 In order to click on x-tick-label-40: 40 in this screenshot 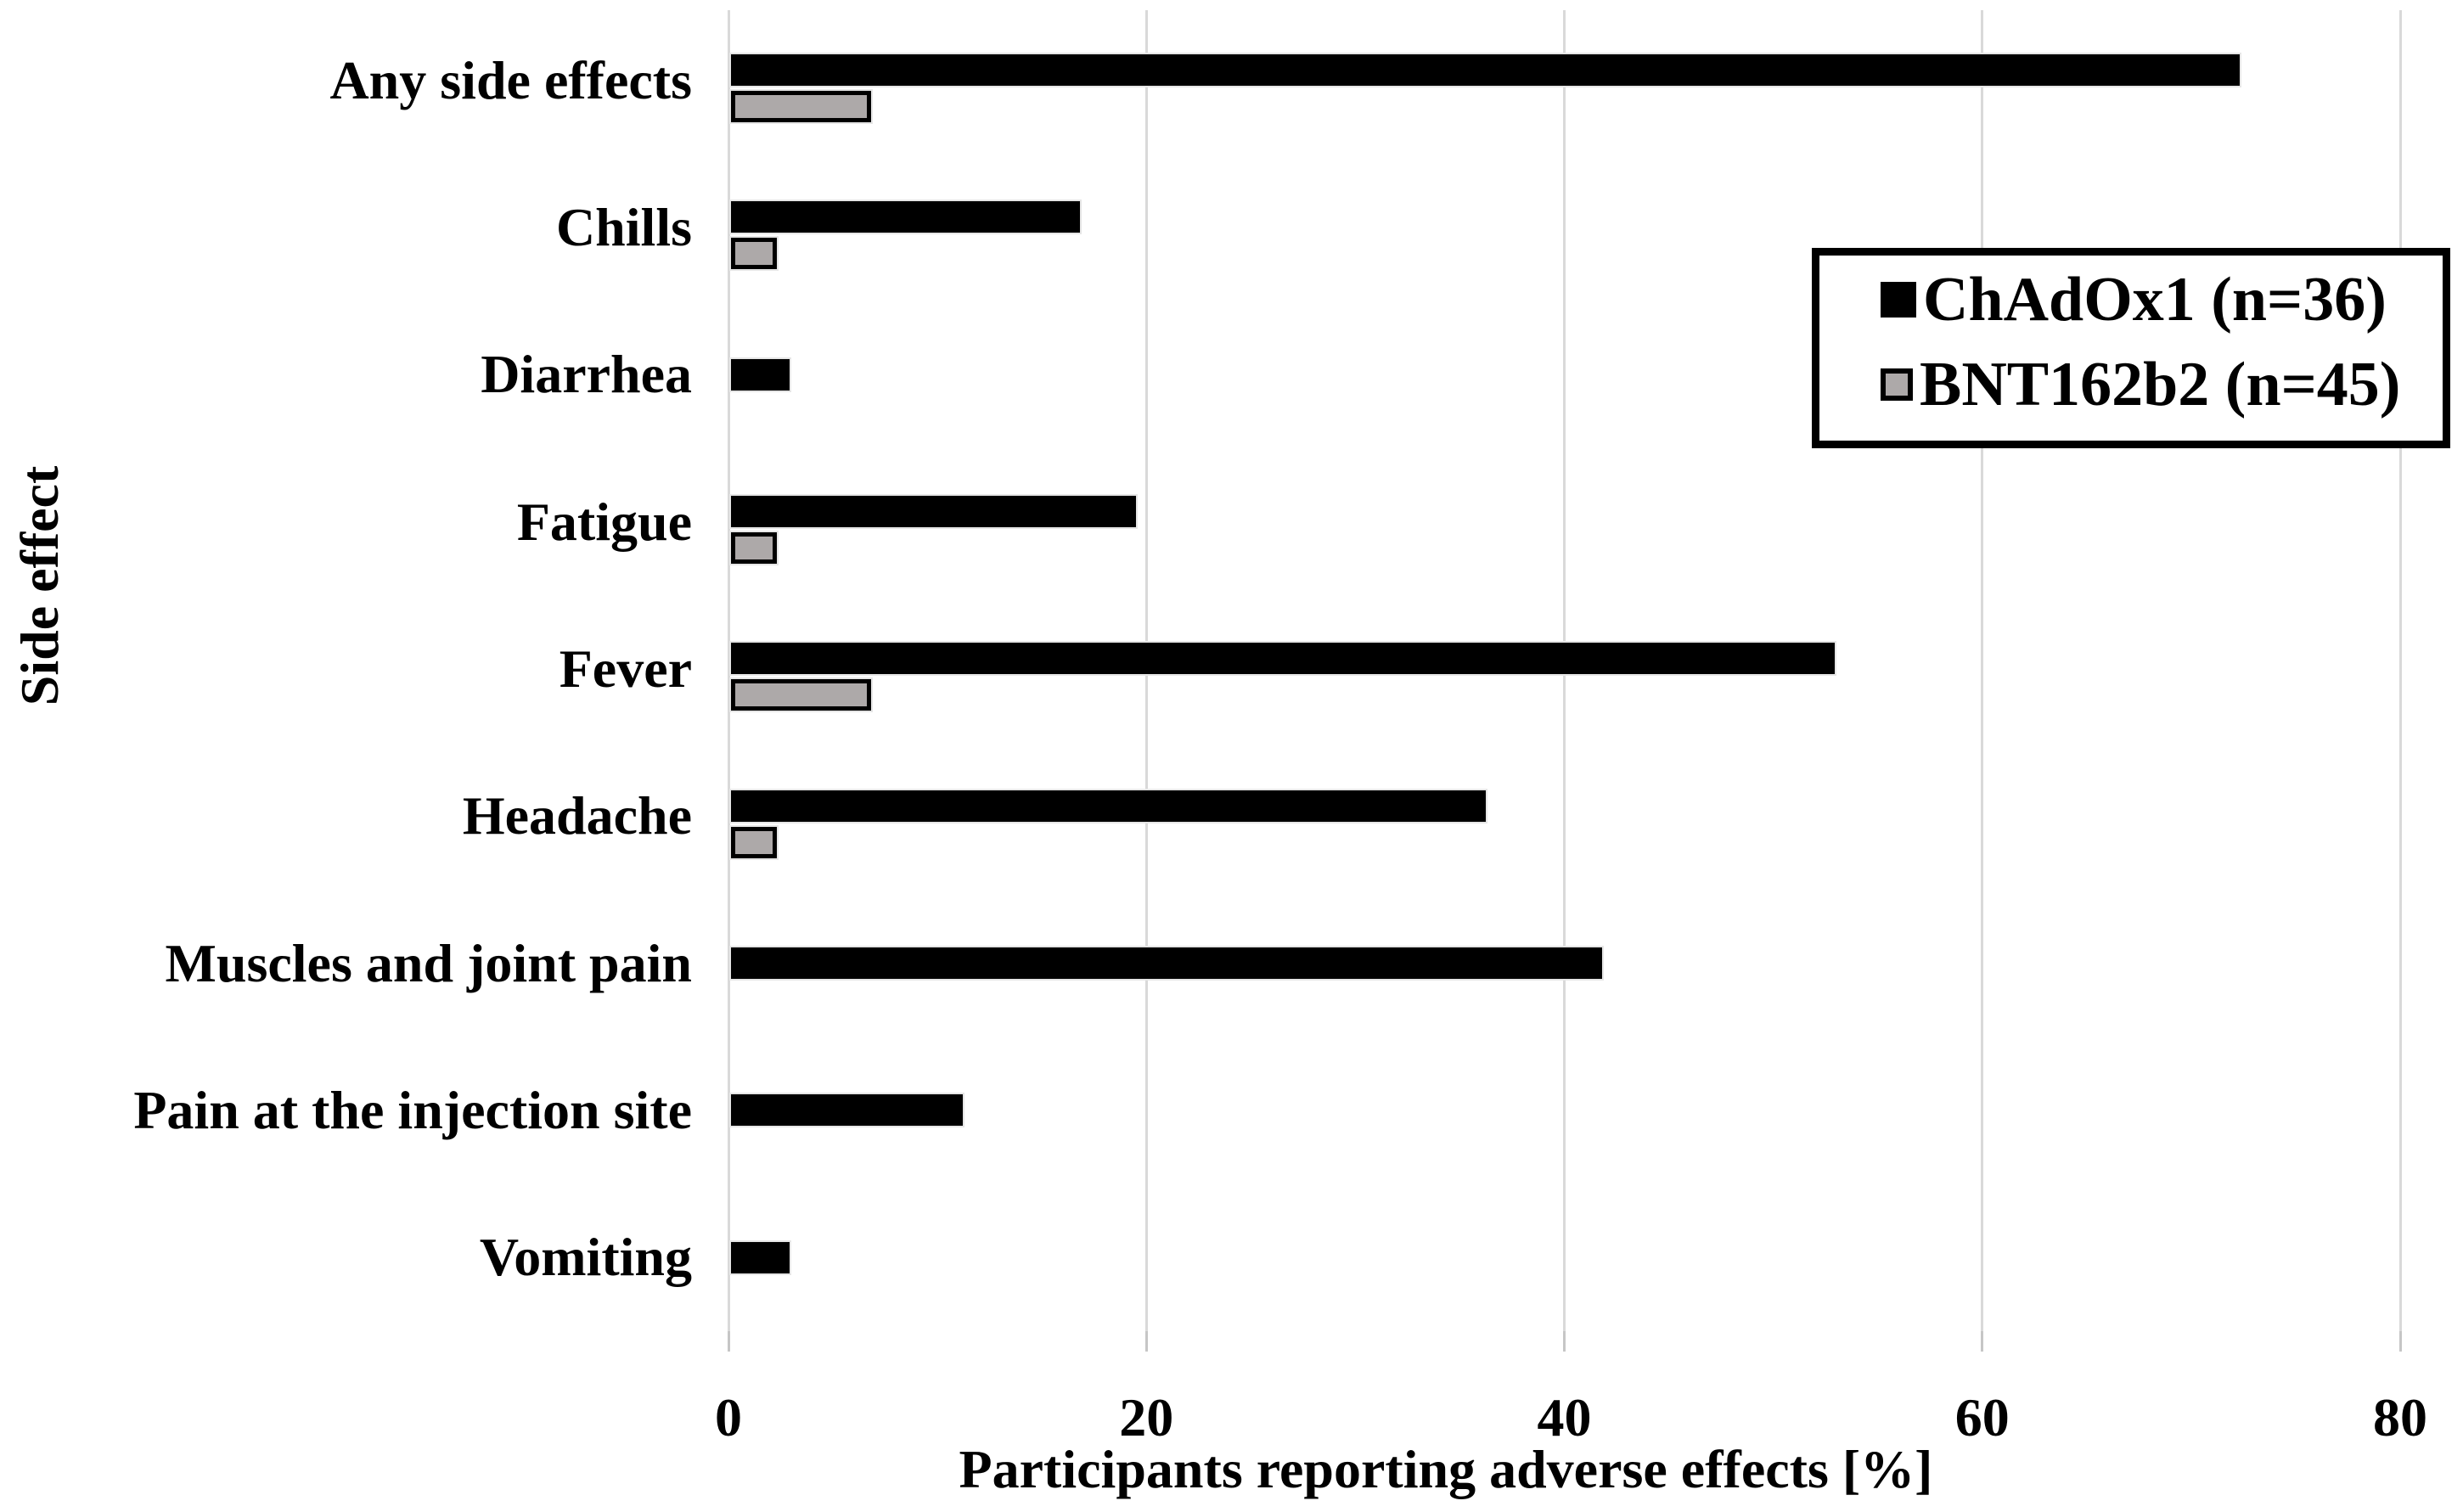, I will do `click(1564, 1417)`.